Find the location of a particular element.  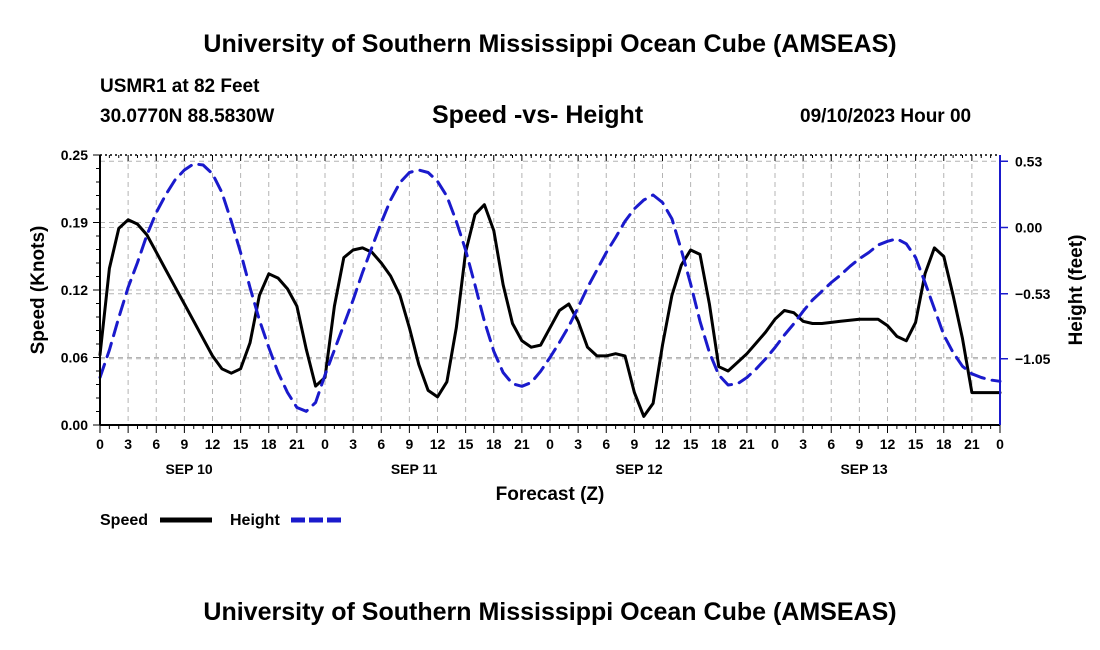

y-right-tick-label: −1.05 is located at coordinates (1033, 359).